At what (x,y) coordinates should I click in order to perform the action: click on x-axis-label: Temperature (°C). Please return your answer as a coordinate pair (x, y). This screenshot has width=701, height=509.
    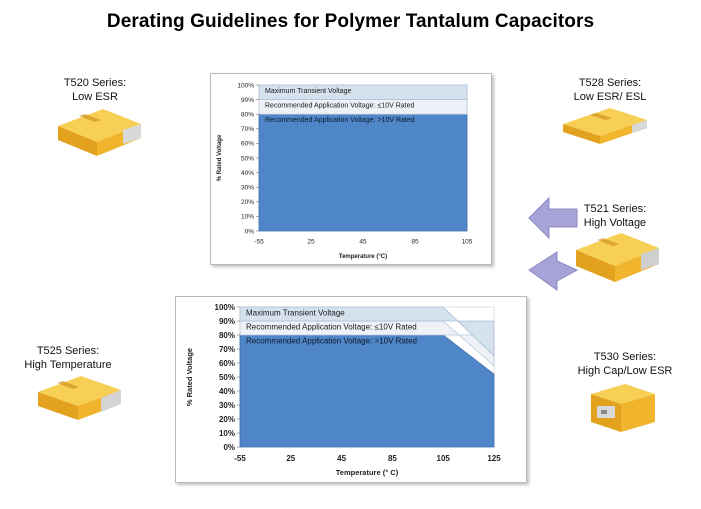
    Looking at the image, I should click on (363, 257).